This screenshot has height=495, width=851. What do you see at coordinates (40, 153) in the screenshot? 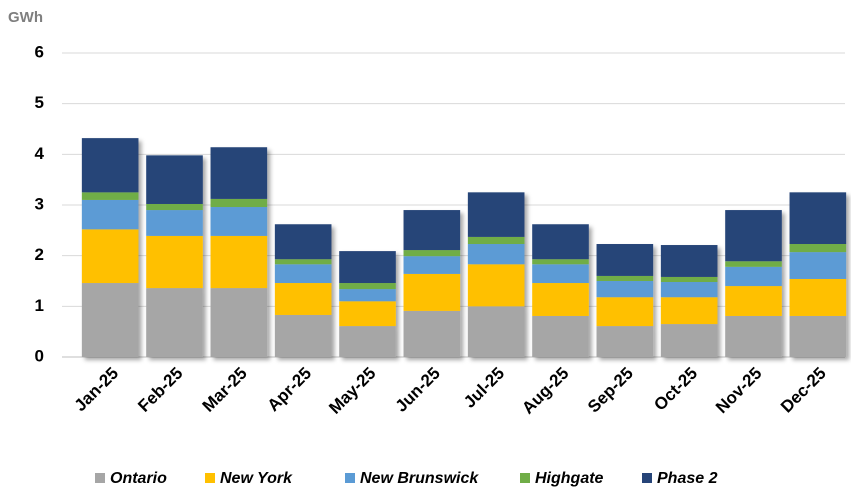
I see `y-tick-label: 4` at bounding box center [40, 153].